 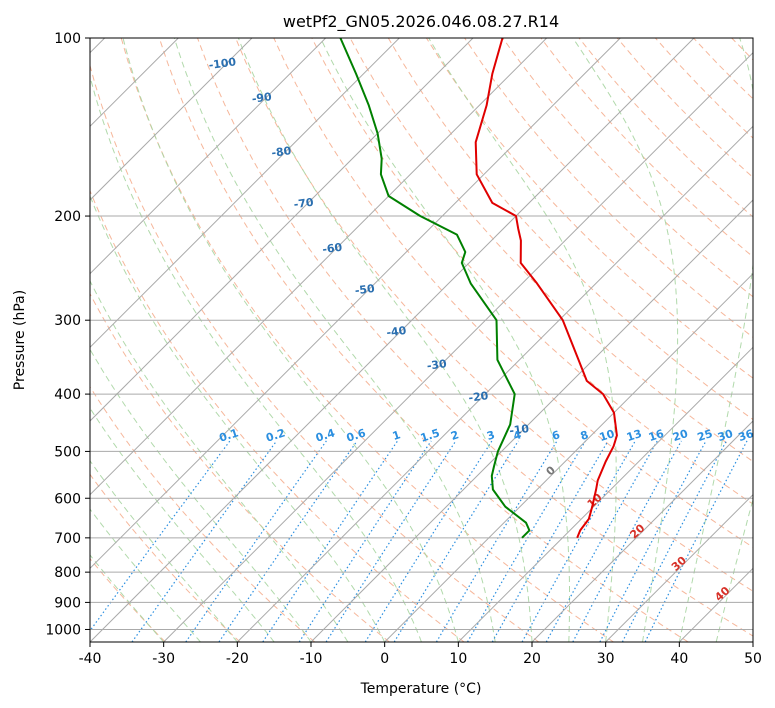 I want to click on x-tick-label: 40, so click(x=679, y=659).